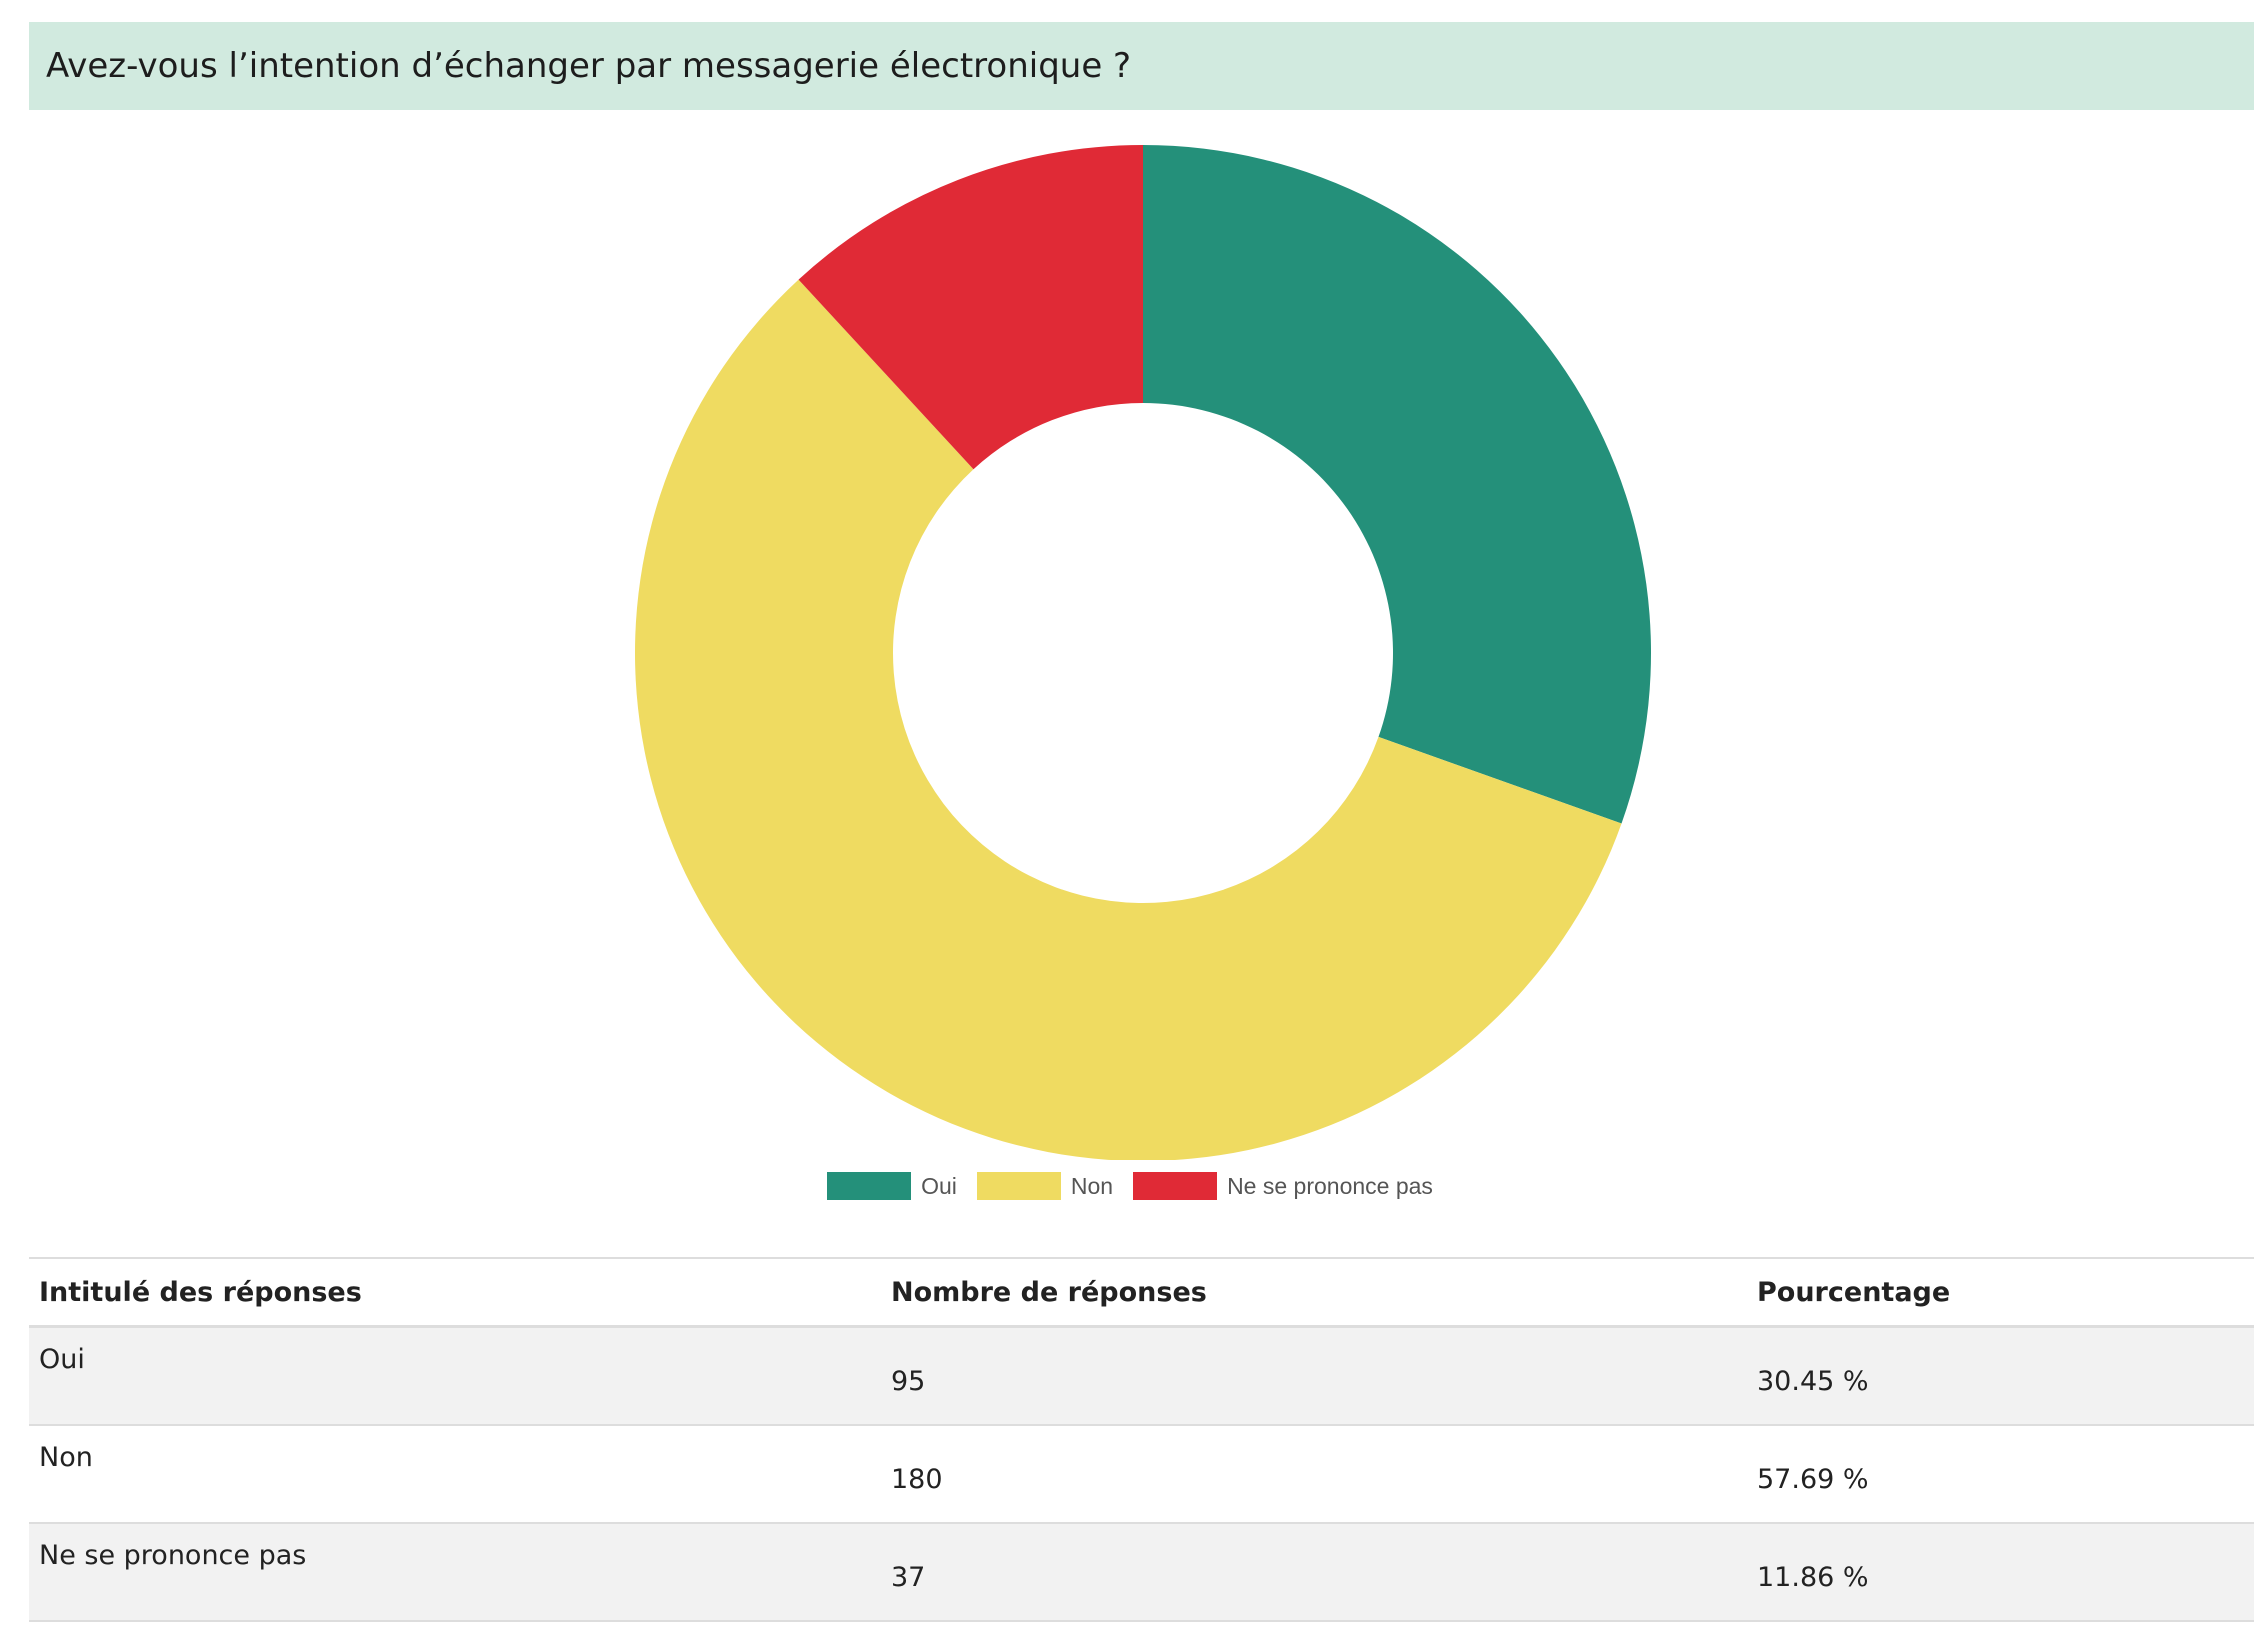 The height and width of the screenshot is (1650, 2260). I want to click on table-row: Ne se prononce pas 37 11.86 %, so click(1141, 1572).